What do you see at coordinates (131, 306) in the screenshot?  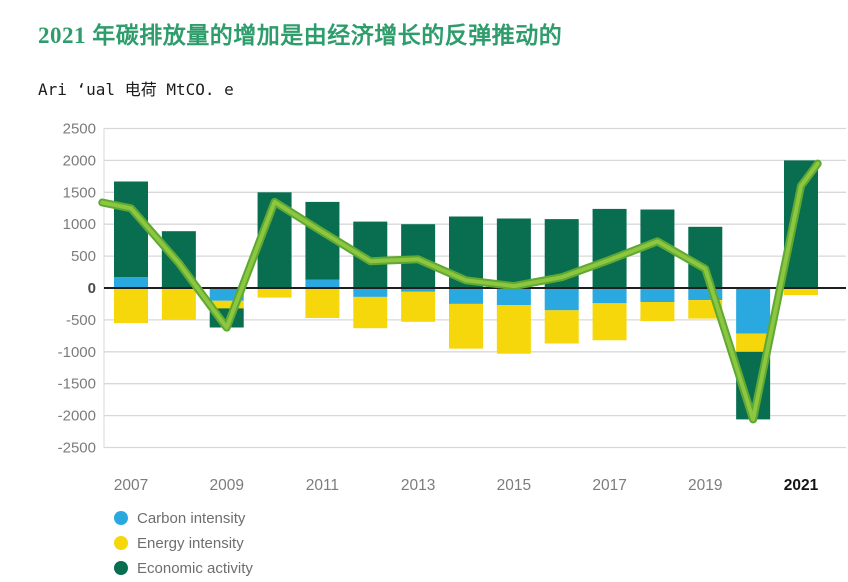 I see `bar-segment-2007-energy-intensity` at bounding box center [131, 306].